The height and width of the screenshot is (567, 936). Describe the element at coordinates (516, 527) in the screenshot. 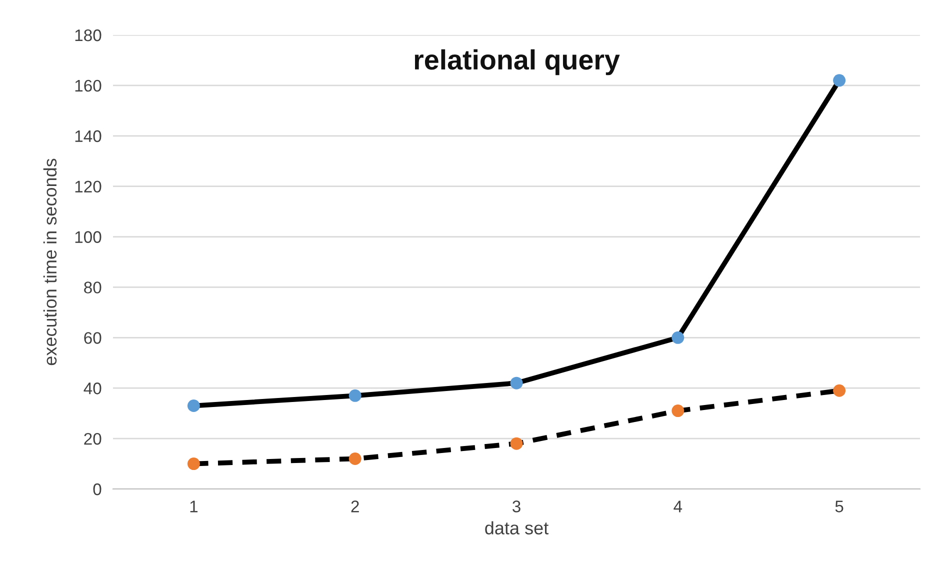

I see `x-axis-title: data set` at that location.